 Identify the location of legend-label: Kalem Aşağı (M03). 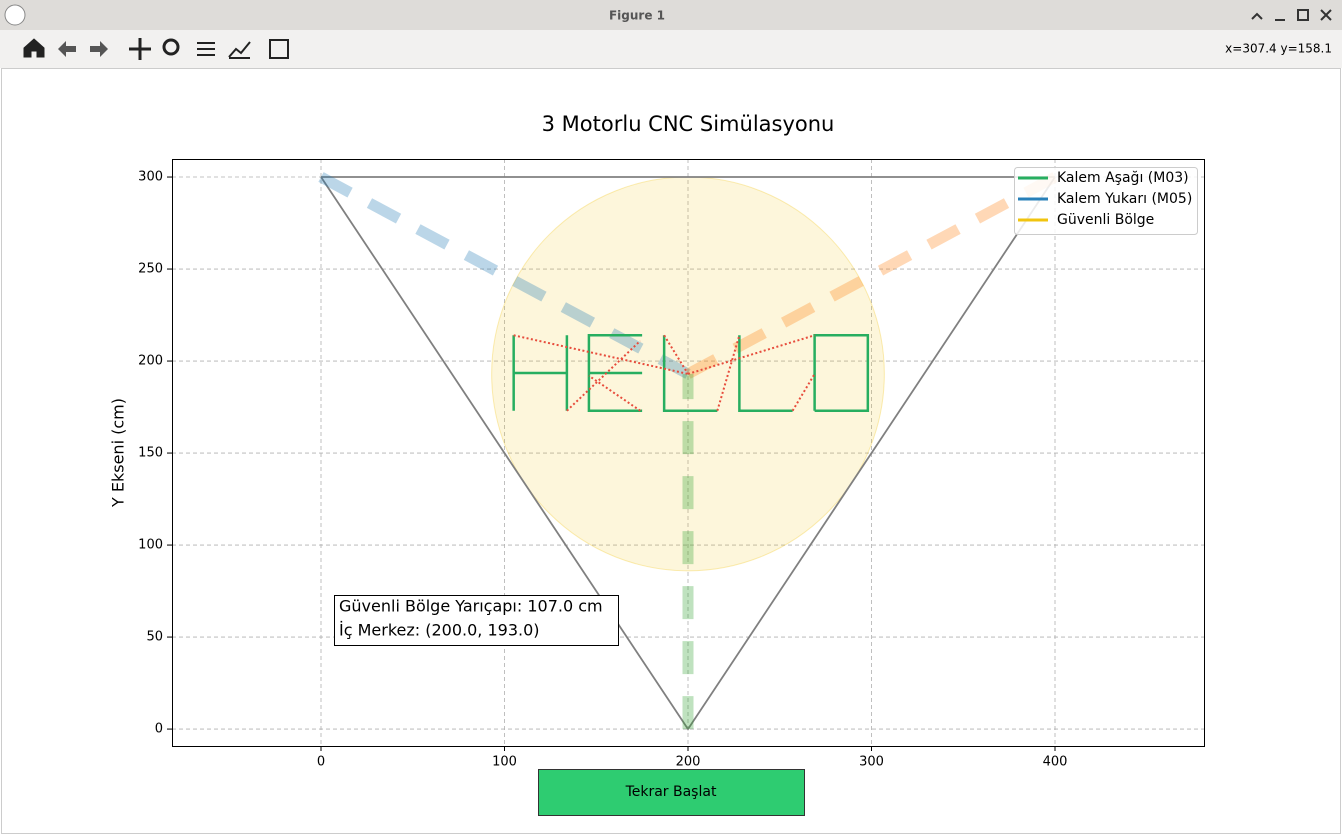
(1123, 178).